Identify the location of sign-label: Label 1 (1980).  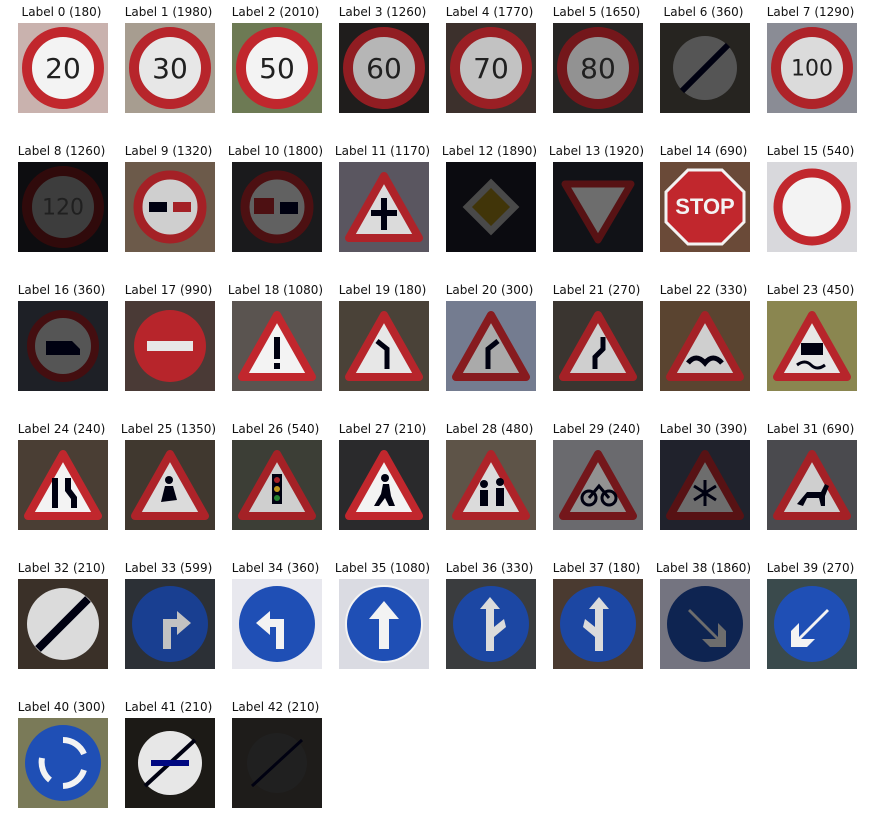
(168, 12).